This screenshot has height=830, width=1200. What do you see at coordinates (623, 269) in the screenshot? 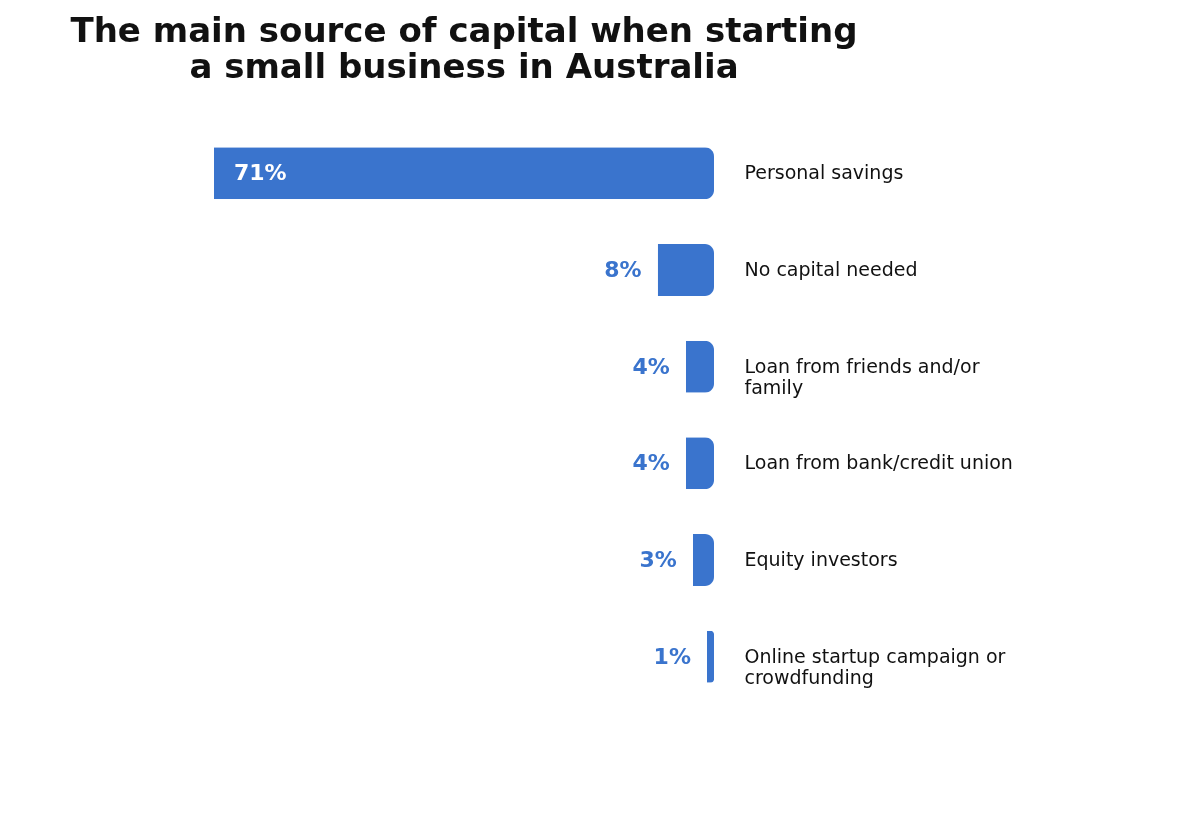
I see `data-label: 8%` at bounding box center [623, 269].